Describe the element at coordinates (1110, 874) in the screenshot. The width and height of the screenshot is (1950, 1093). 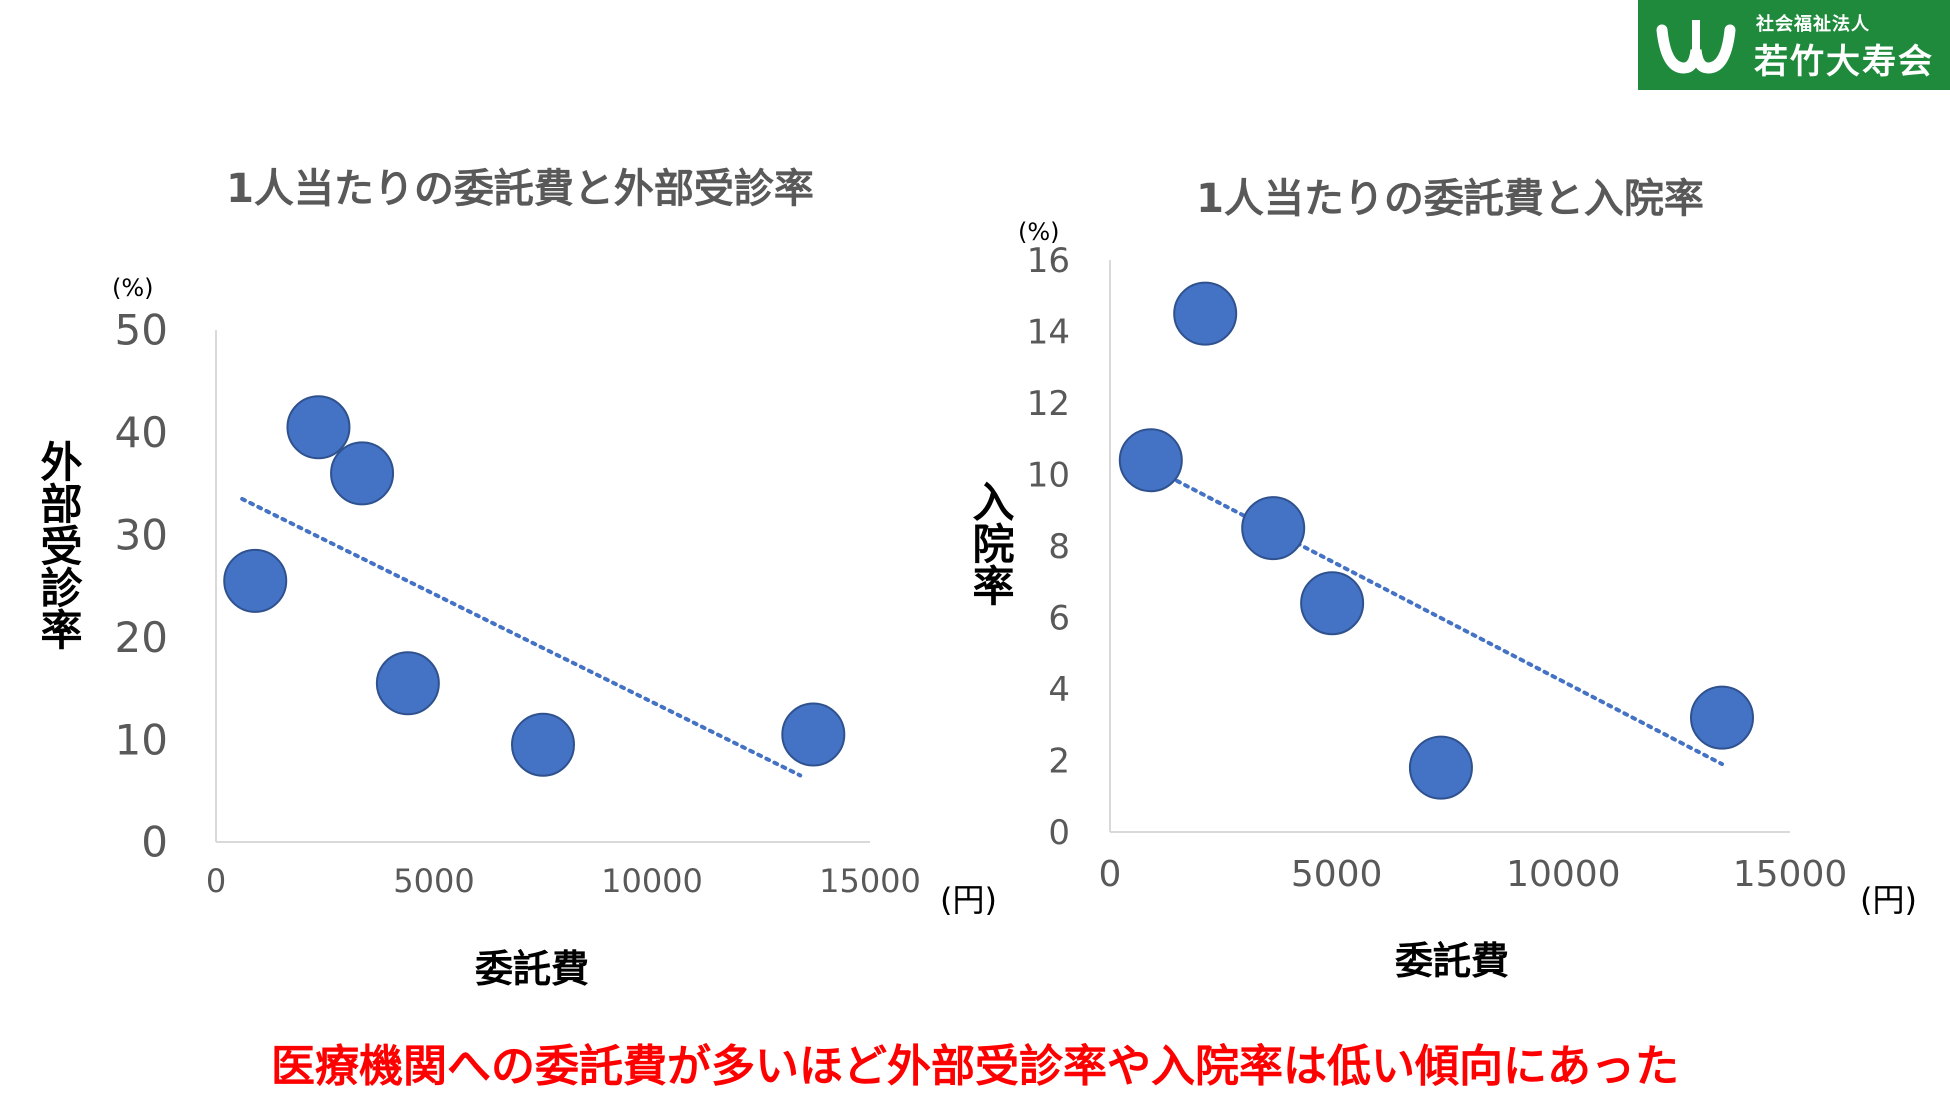
I see `chart2-x-tick-label: 0` at that location.